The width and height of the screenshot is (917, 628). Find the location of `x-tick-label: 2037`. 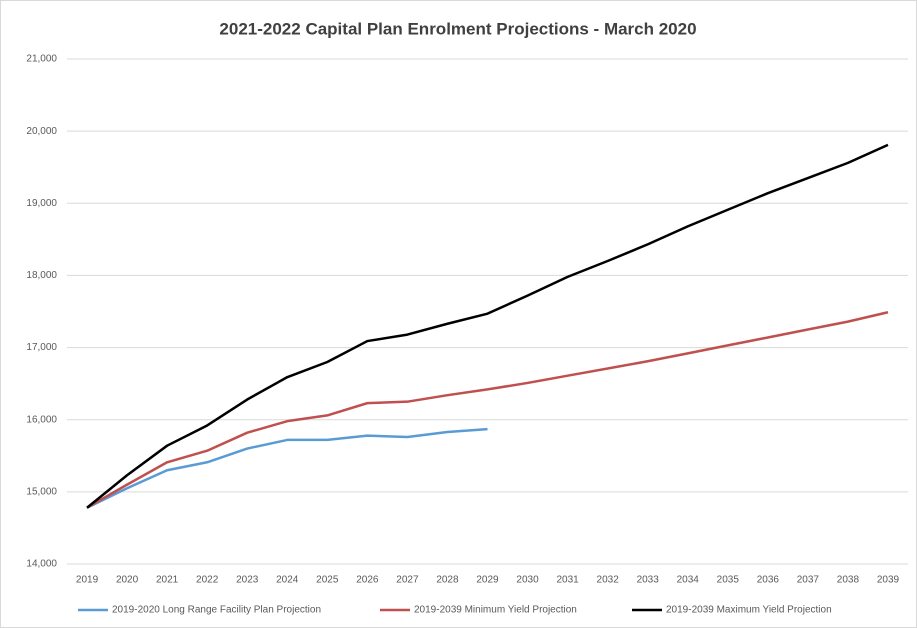

x-tick-label: 2037 is located at coordinates (808, 580).